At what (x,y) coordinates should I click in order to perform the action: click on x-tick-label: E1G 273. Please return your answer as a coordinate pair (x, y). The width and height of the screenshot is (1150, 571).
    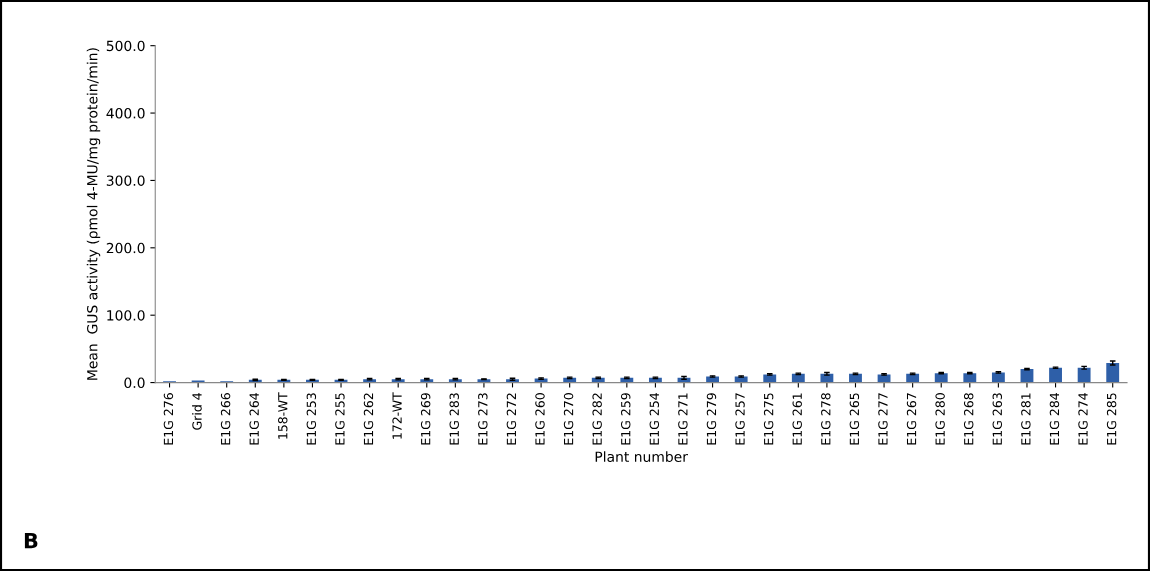
    Looking at the image, I should click on (483, 419).